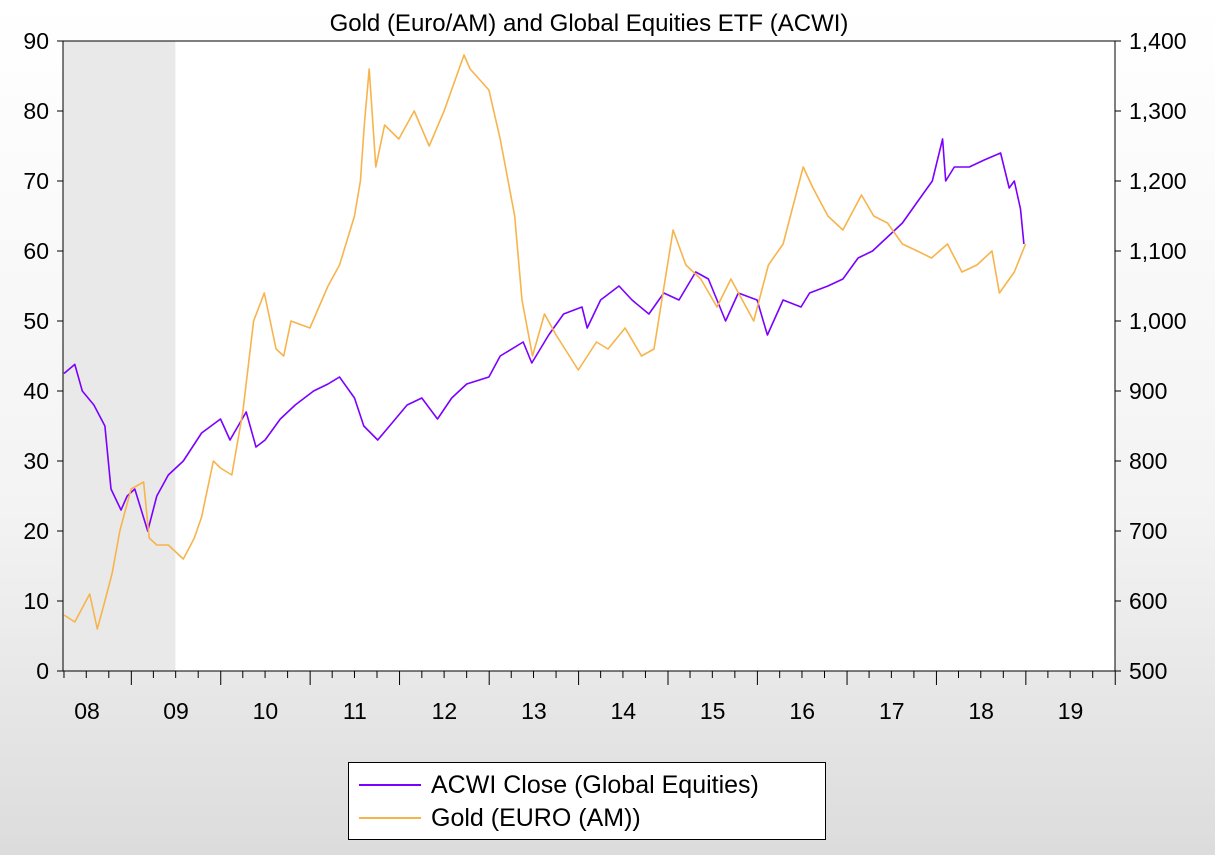 The image size is (1215, 855). What do you see at coordinates (1158, 321) in the screenshot?
I see `right-tick-label: 1,000` at bounding box center [1158, 321].